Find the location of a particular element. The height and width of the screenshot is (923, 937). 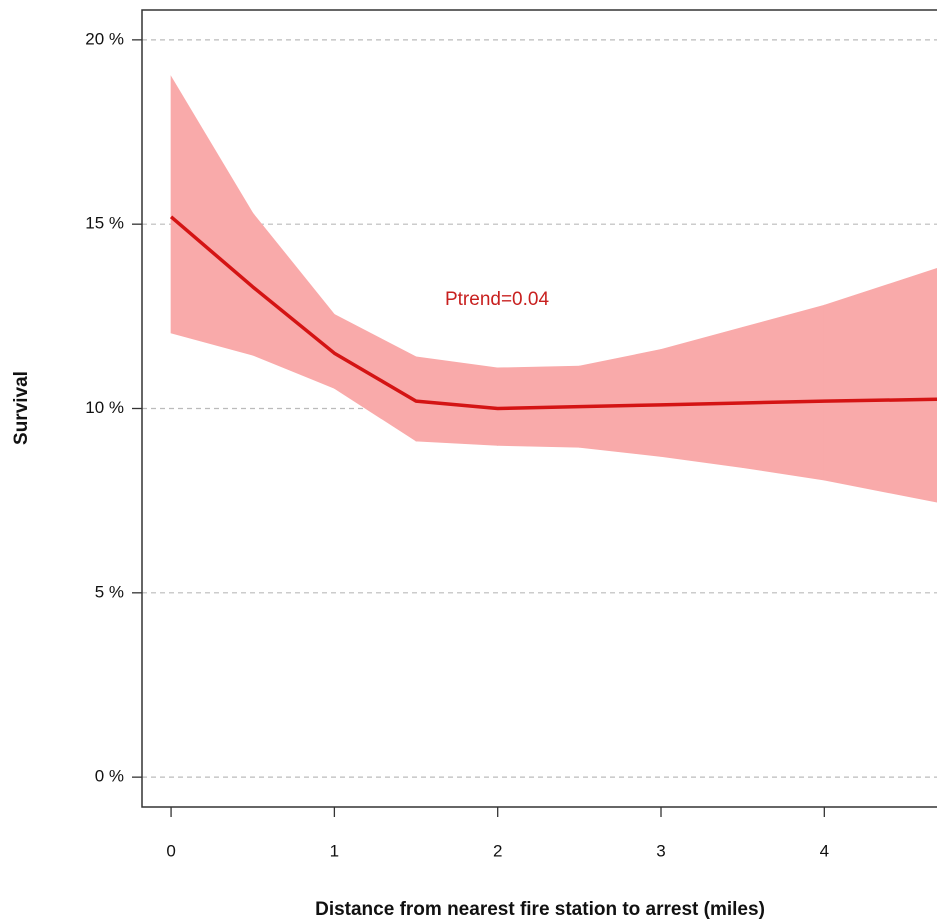

x-tick-label: 2 is located at coordinates (497, 850).